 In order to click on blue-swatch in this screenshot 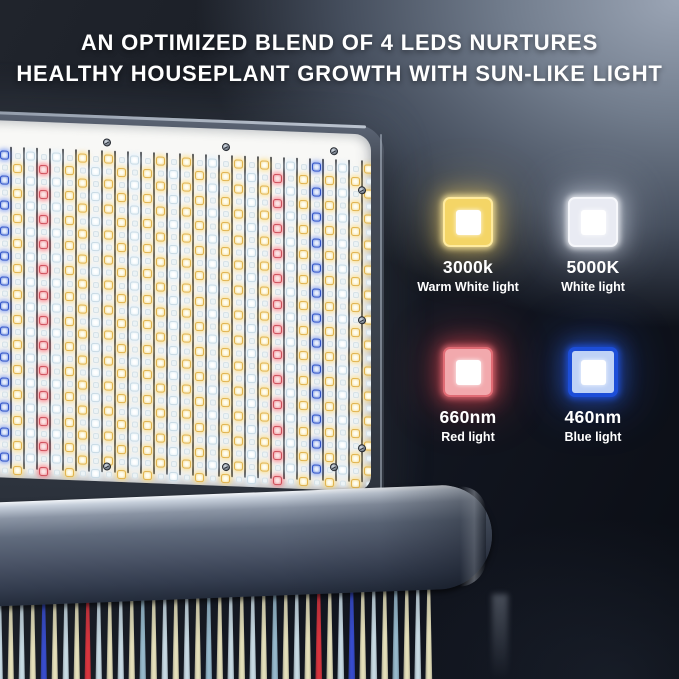, I will do `click(593, 372)`.